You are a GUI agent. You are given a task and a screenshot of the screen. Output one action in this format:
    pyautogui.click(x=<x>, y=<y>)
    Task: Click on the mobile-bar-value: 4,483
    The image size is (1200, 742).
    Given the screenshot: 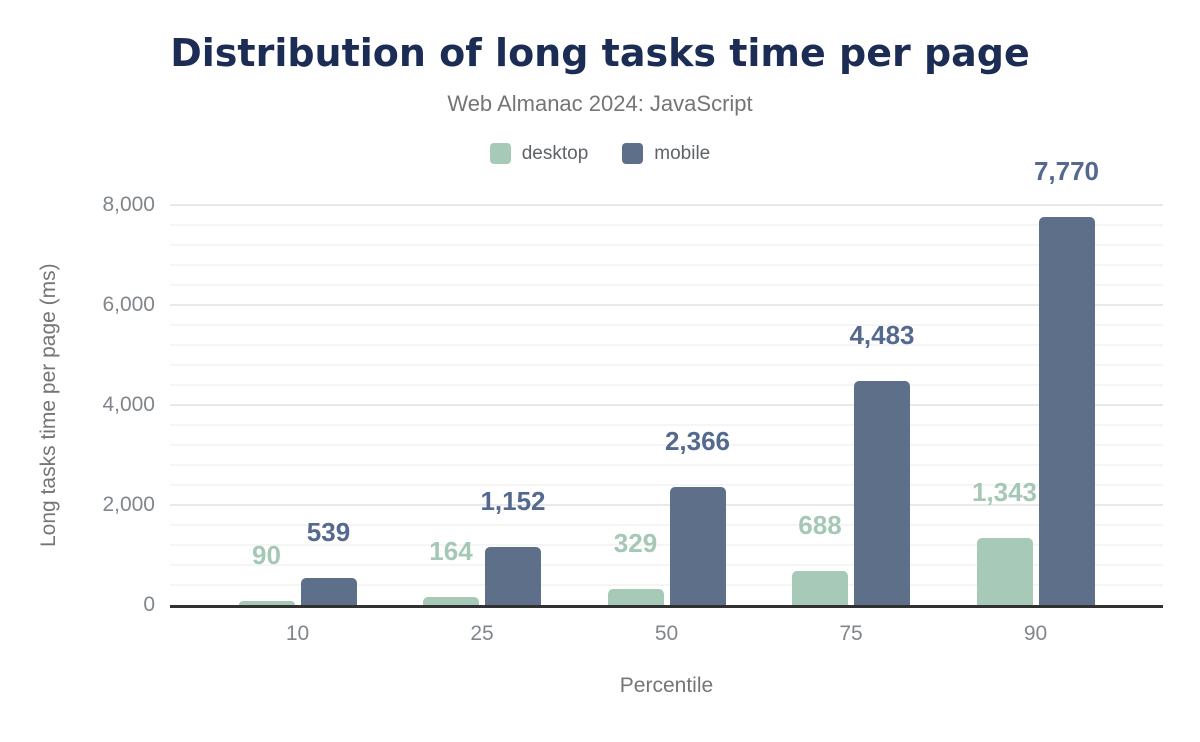 What is the action you would take?
    pyautogui.click(x=882, y=334)
    